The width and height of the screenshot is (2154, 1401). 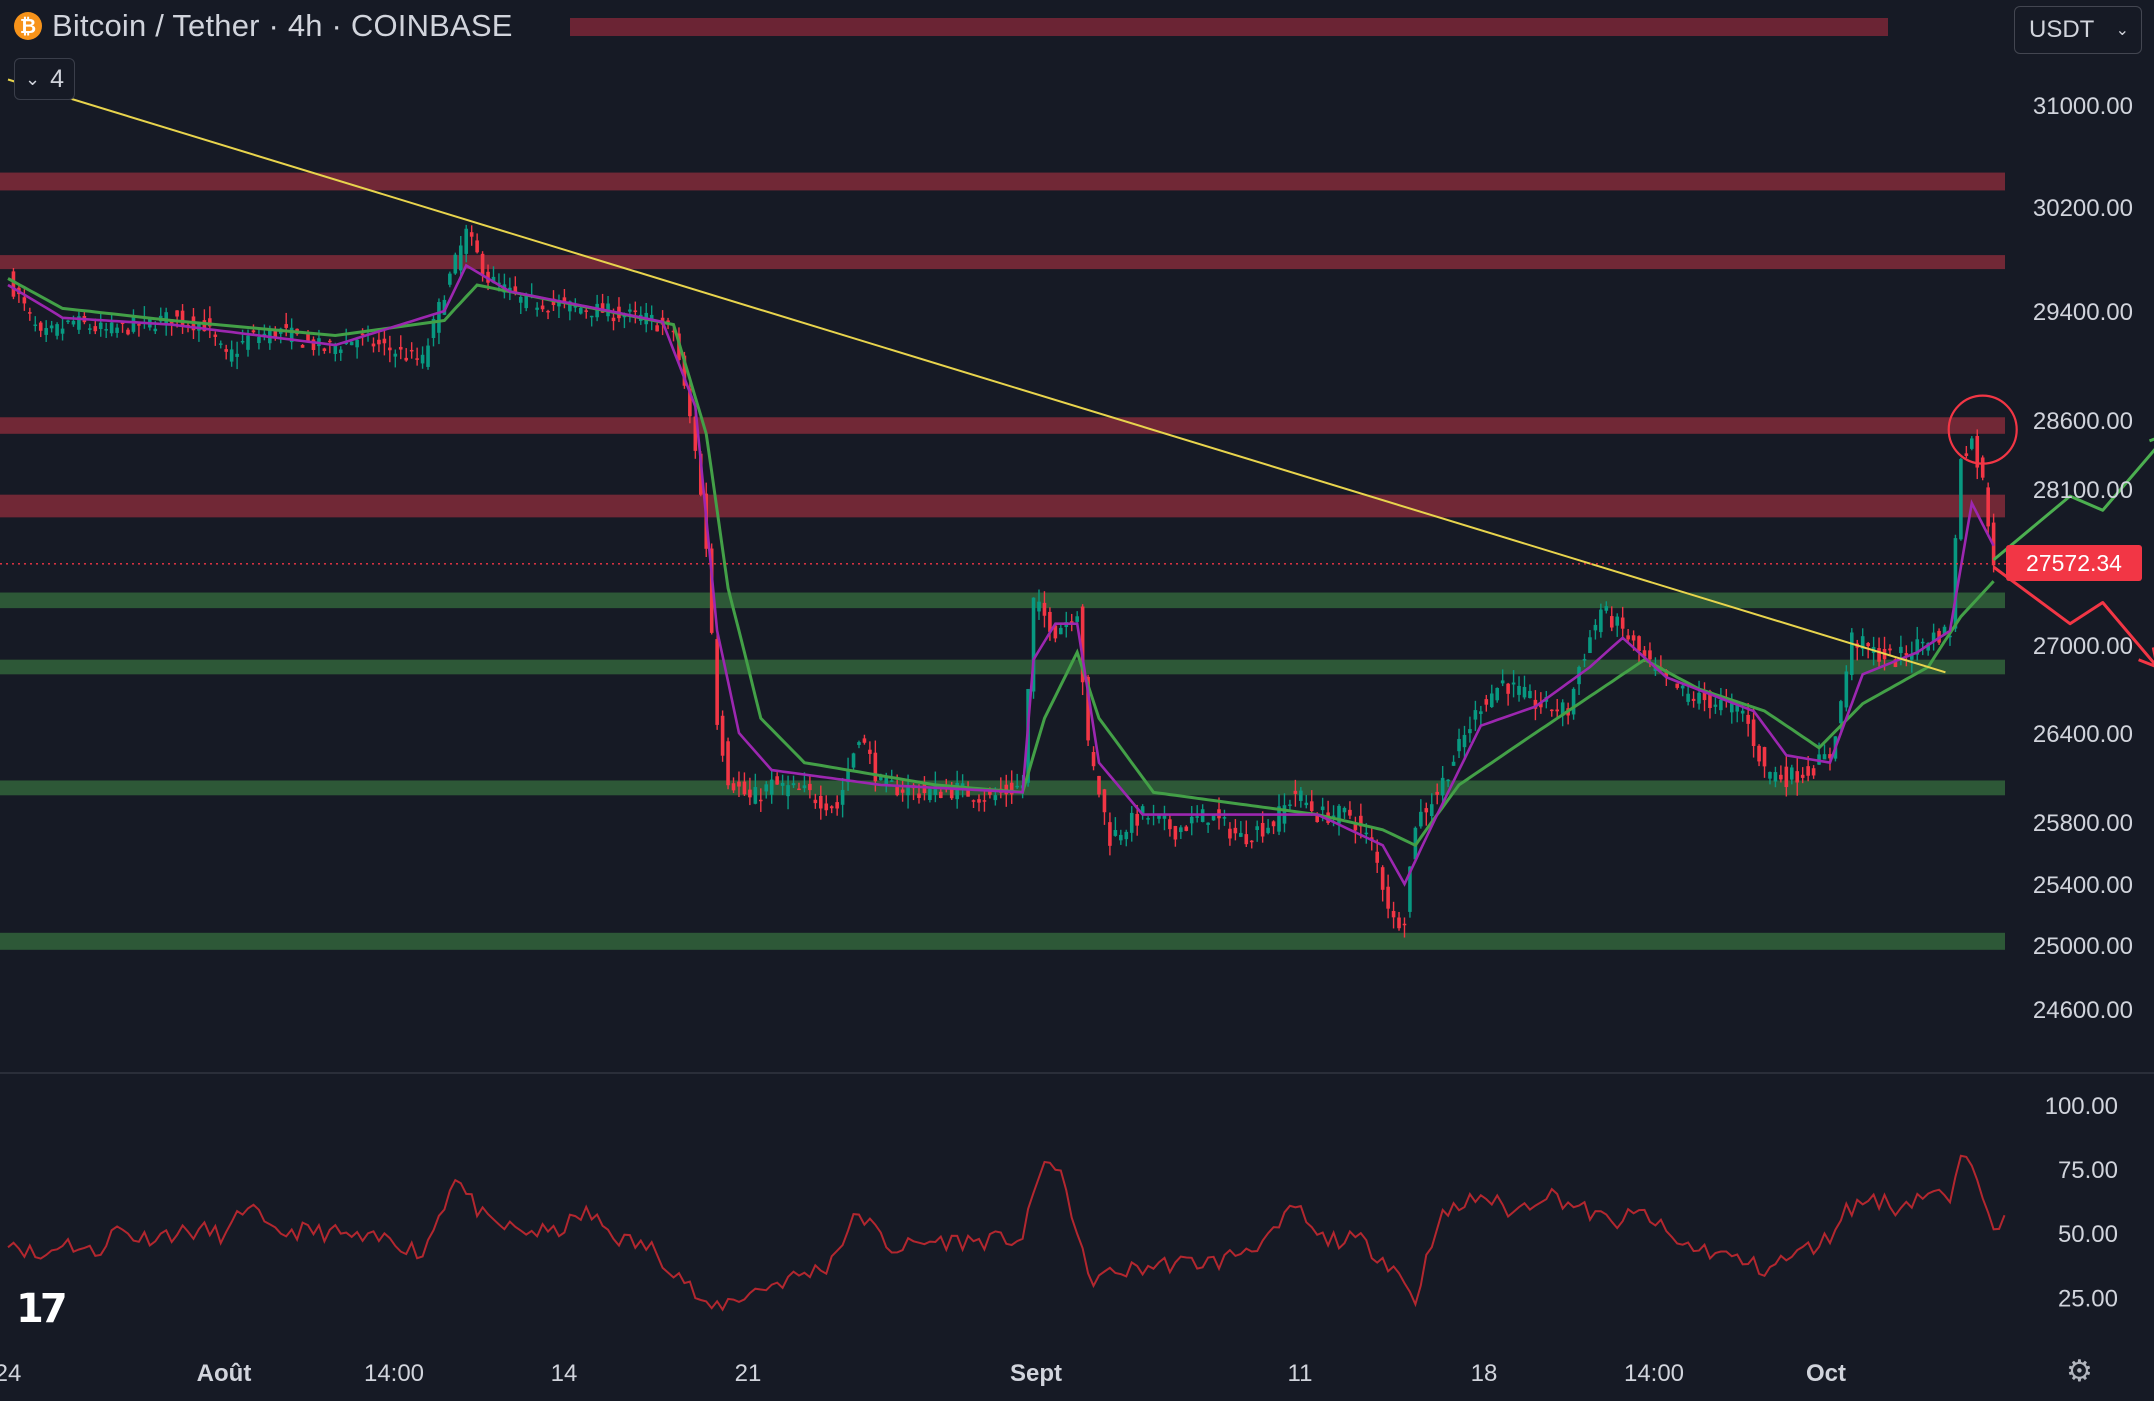 I want to click on current-price-label: 27572.34, so click(x=2074, y=563).